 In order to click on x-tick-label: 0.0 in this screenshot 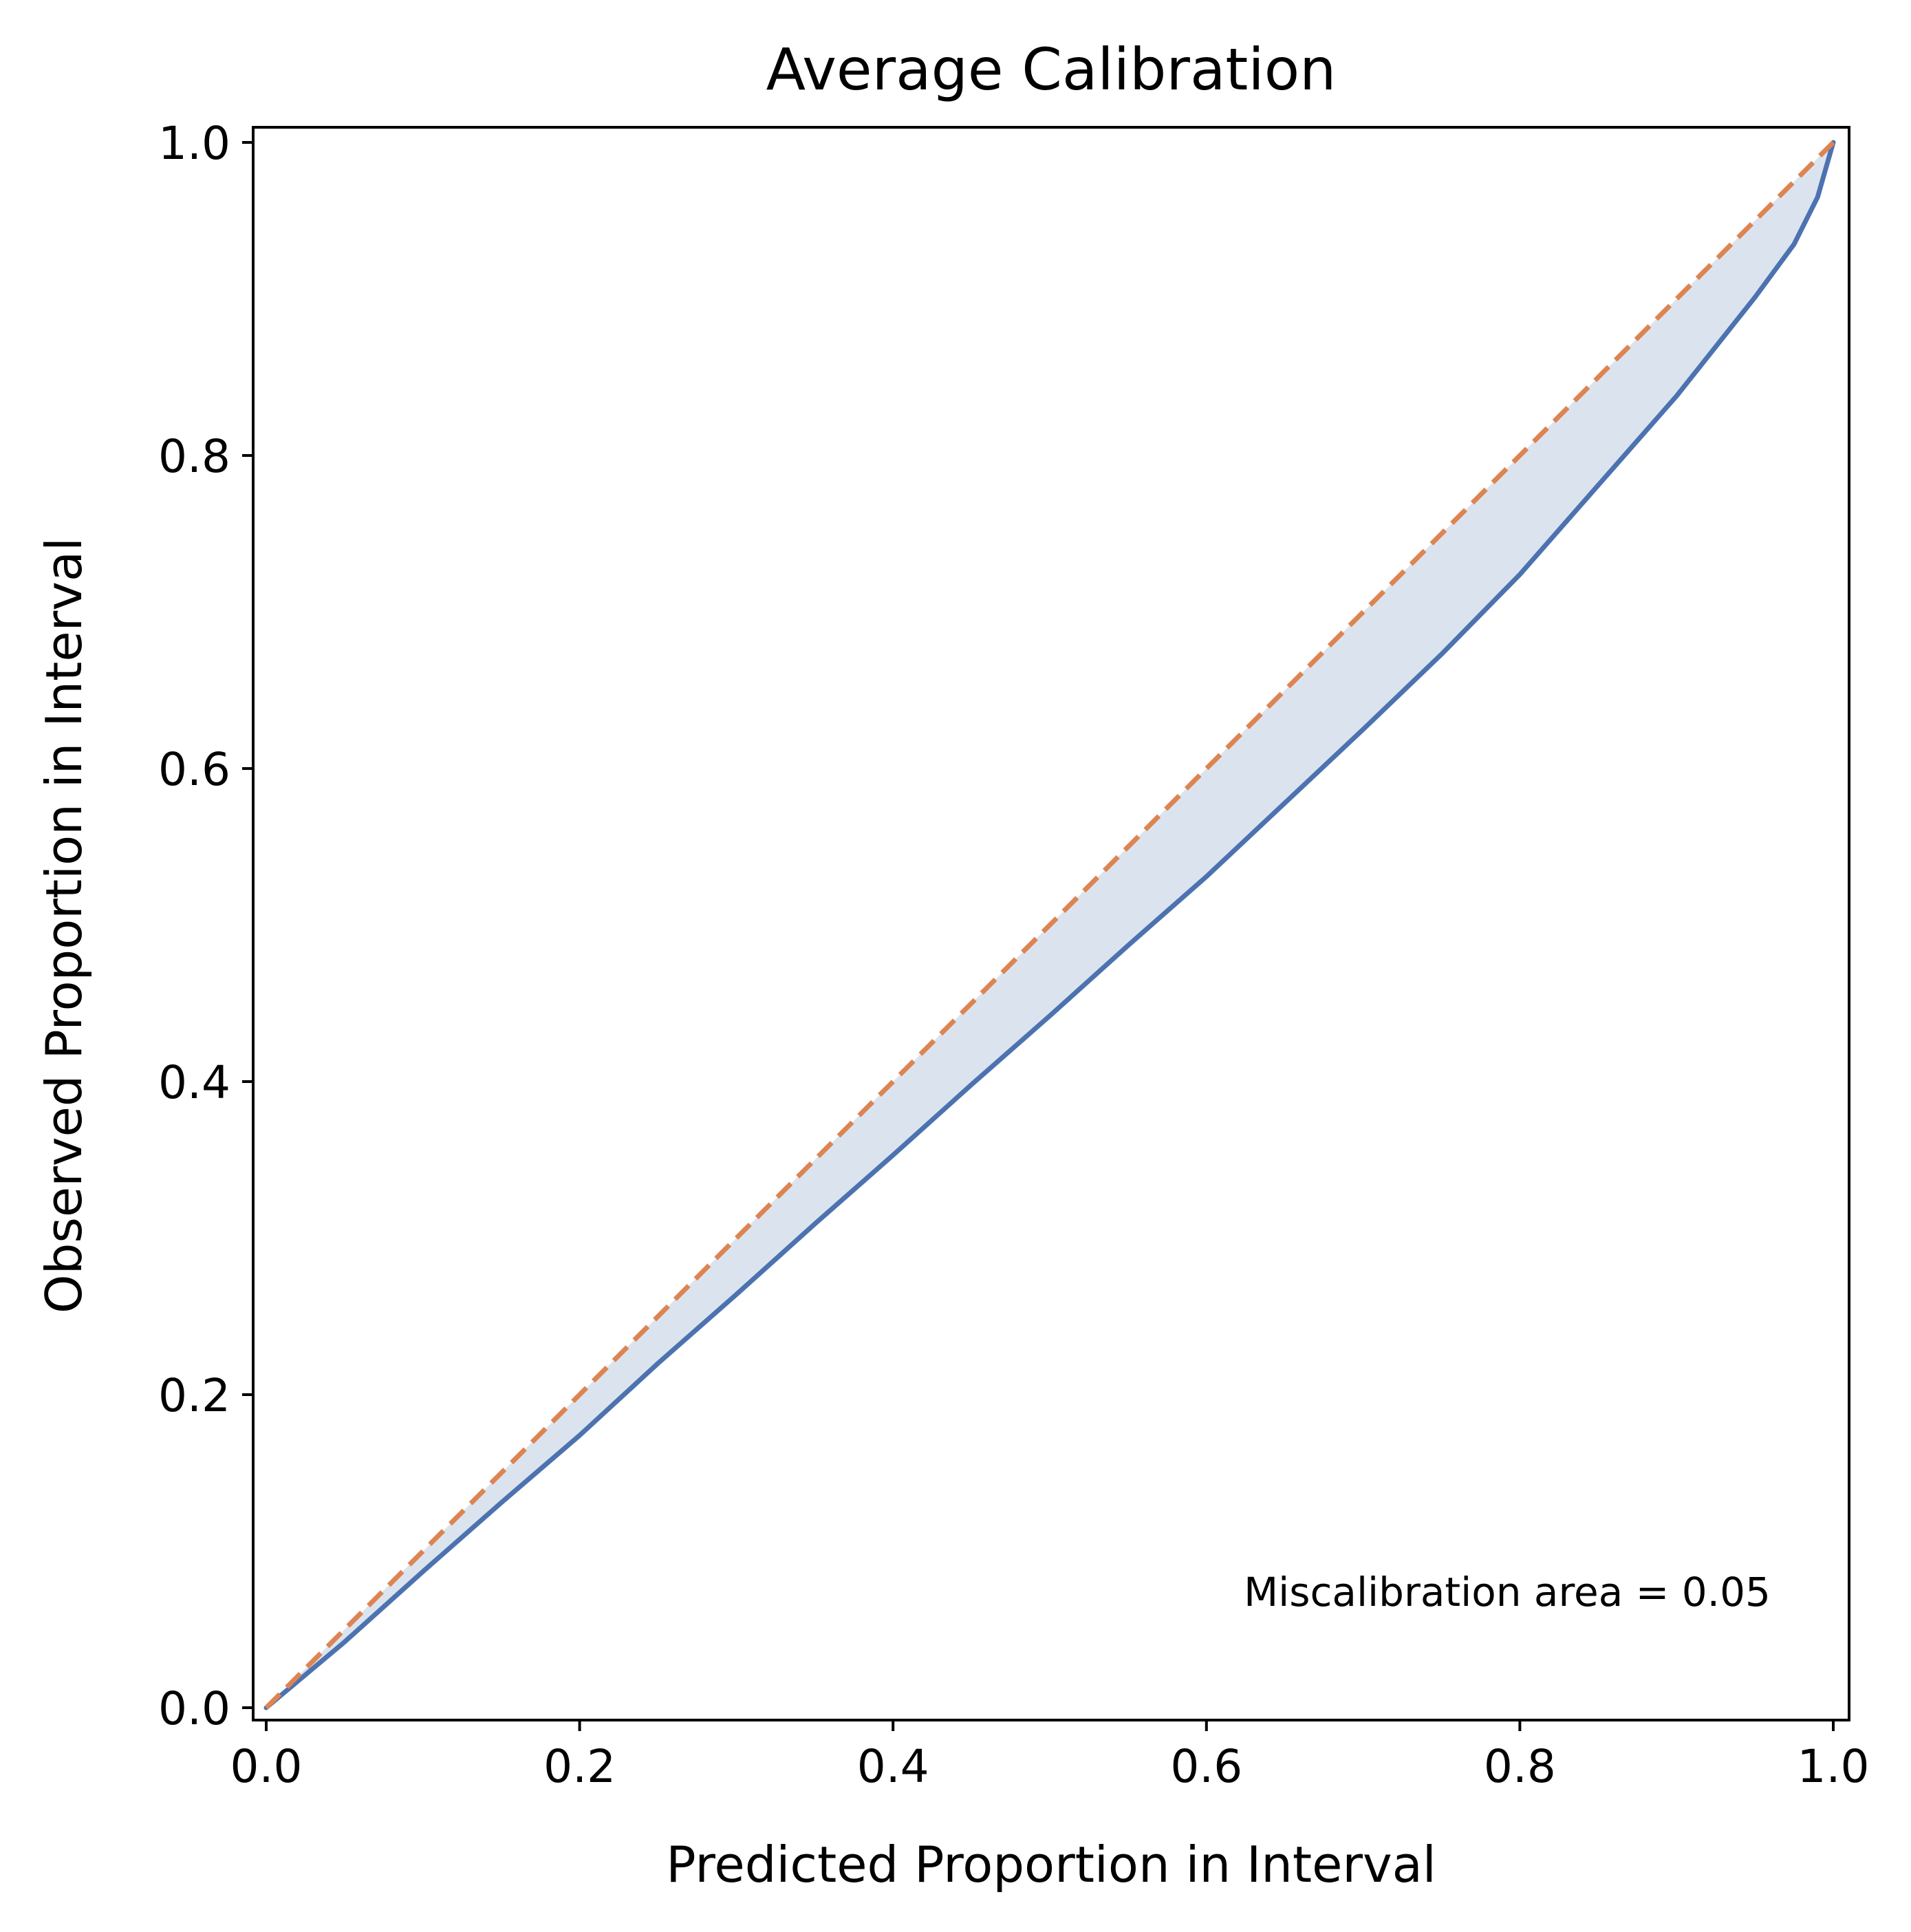, I will do `click(266, 1766)`.